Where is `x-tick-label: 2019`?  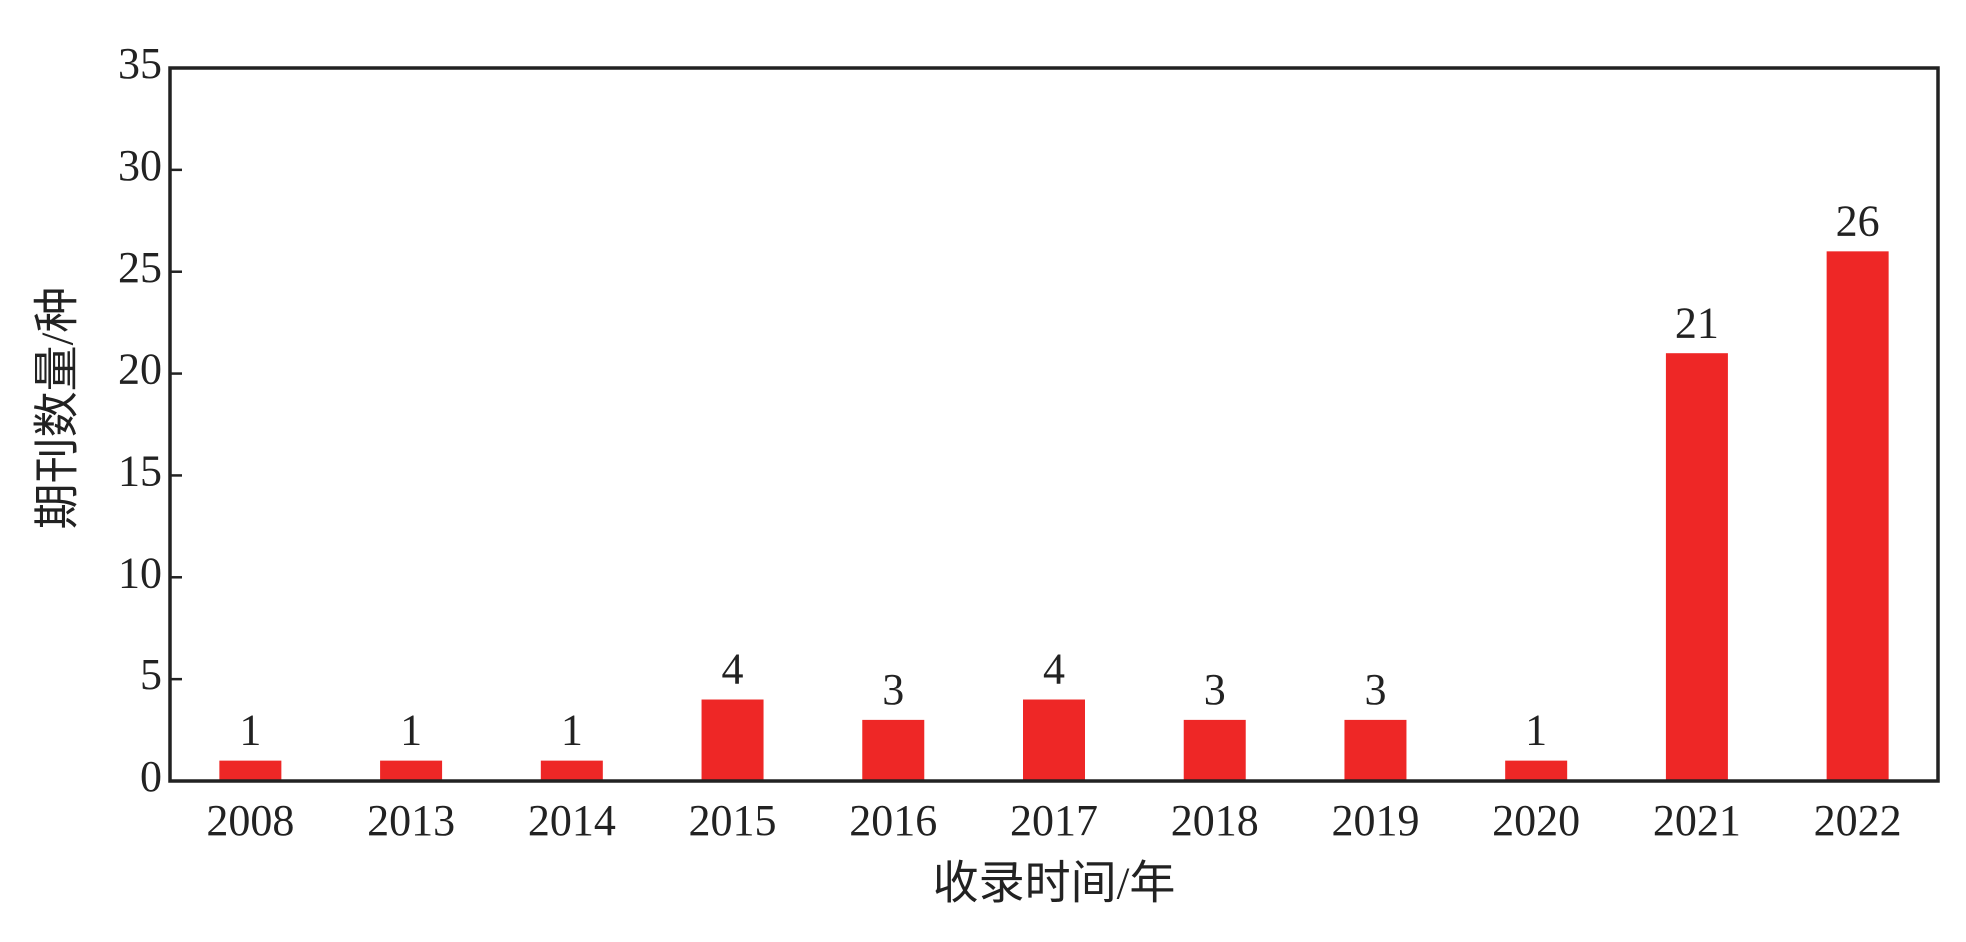
x-tick-label: 2019 is located at coordinates (1375, 820).